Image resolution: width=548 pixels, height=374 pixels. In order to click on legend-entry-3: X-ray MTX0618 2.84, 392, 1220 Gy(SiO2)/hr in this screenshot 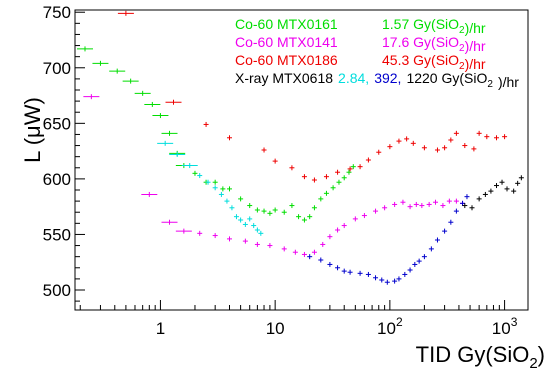, I will do `click(377, 80)`.